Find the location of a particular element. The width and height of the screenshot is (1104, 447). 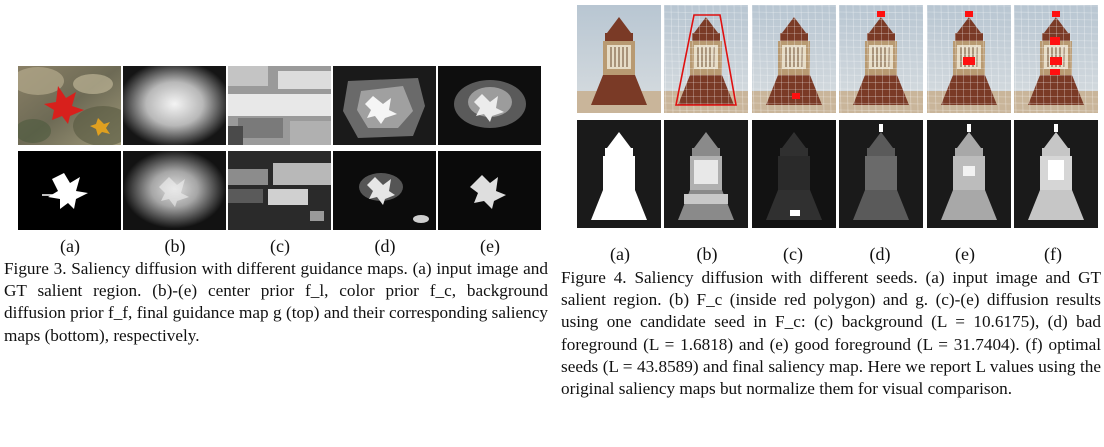

fig4-label-d: (d) is located at coordinates (880, 254).